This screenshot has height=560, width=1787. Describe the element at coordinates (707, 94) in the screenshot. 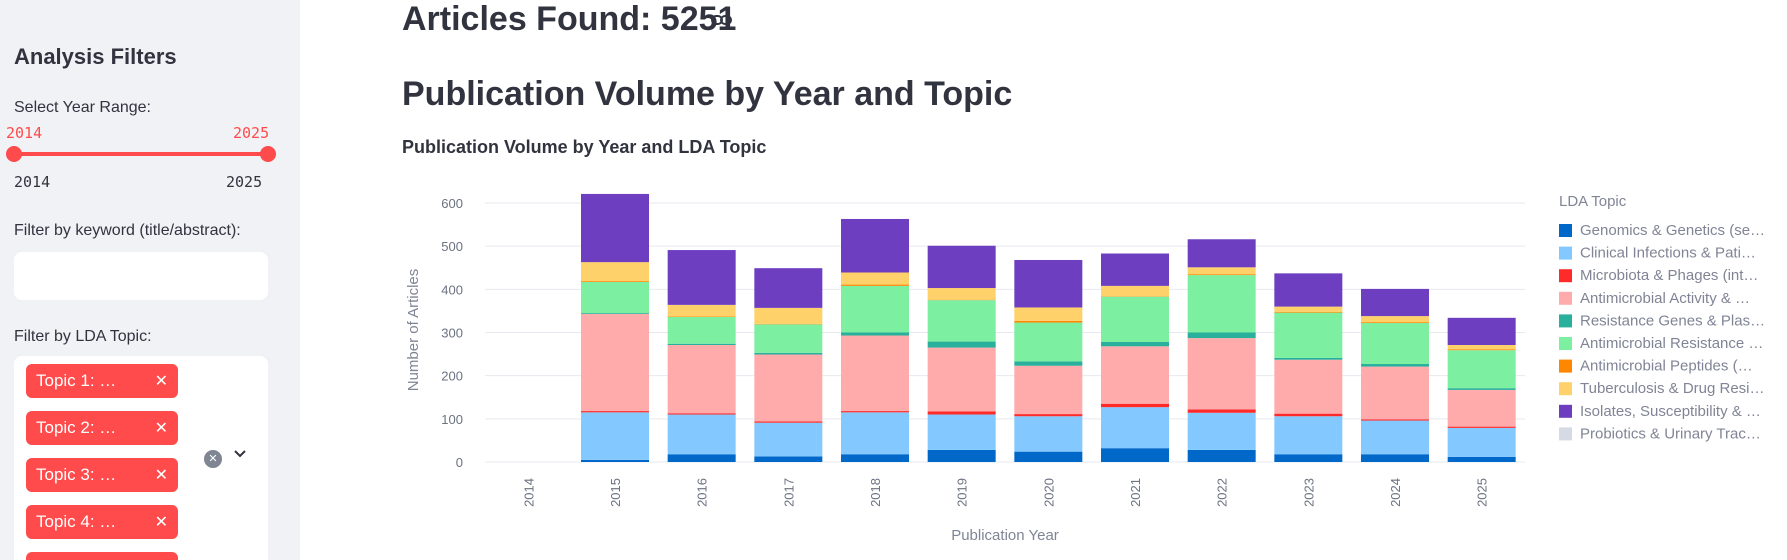

I see `section-title: Publication Volume by Year and Topic` at that location.